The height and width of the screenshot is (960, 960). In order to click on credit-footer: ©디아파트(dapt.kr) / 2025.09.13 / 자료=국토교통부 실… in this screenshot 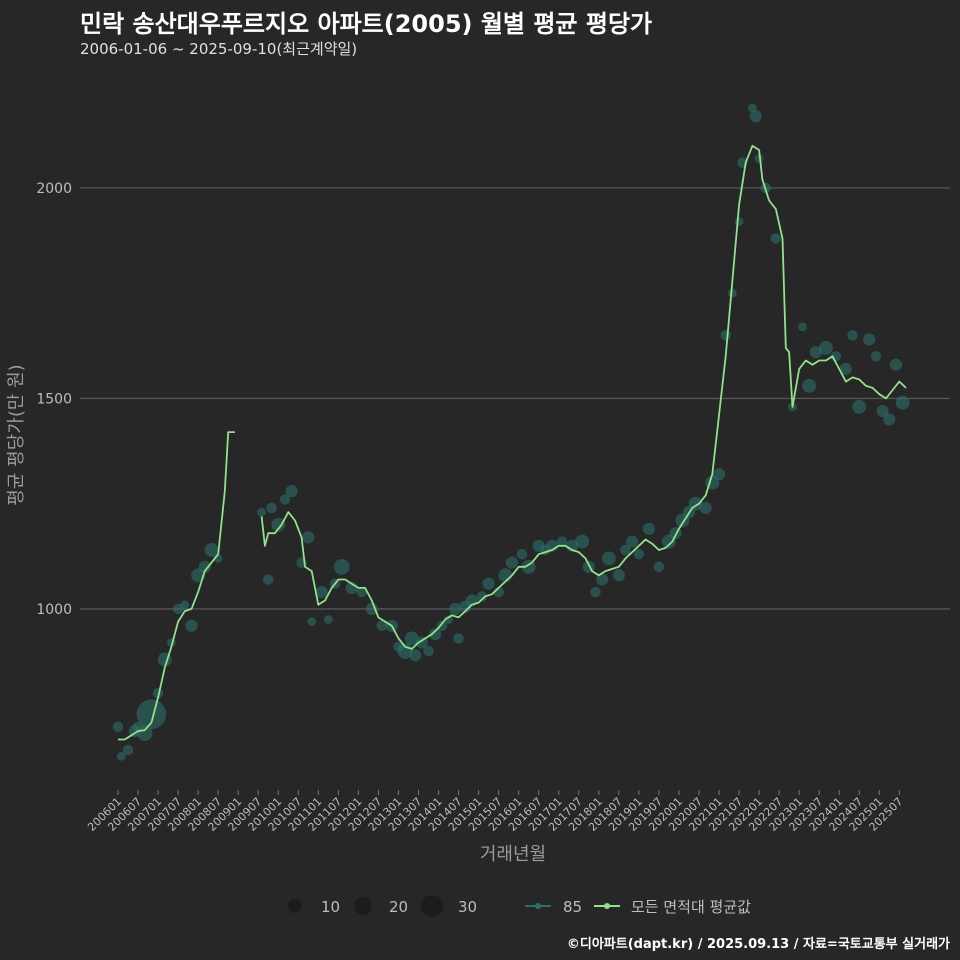, I will do `click(758, 944)`.